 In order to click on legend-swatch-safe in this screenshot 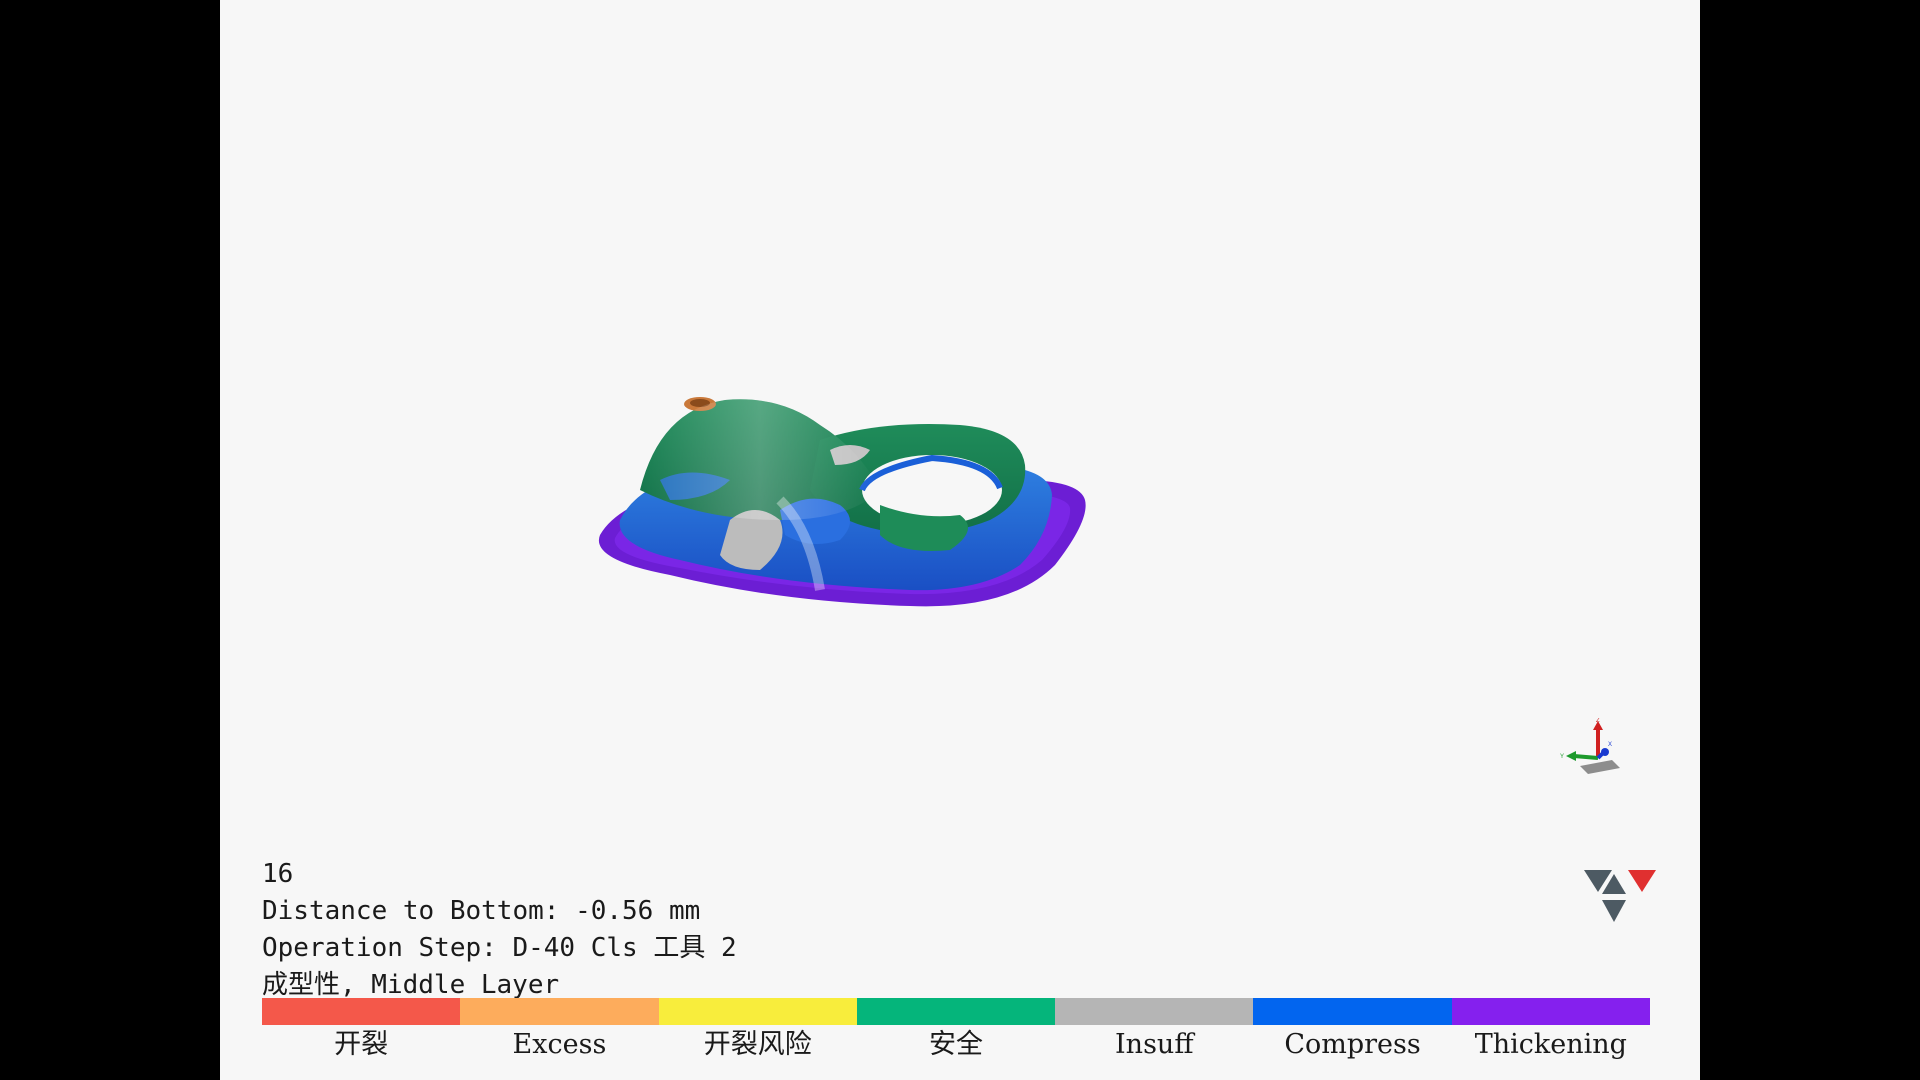, I will do `click(956, 1011)`.